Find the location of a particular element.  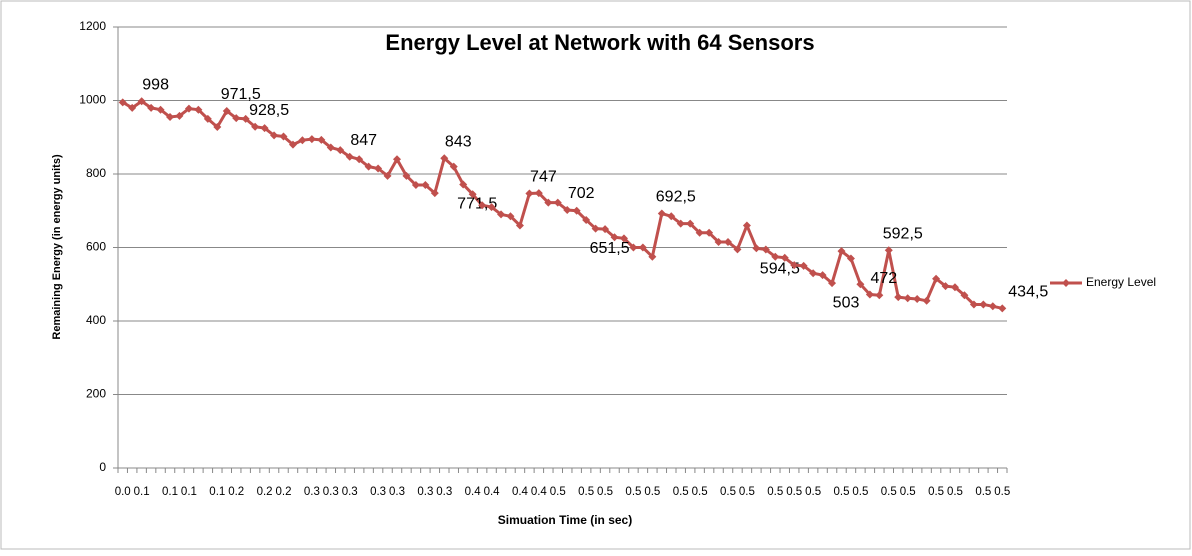

chart-title: Energy Level at Network with 64 Sensors is located at coordinates (599, 42).